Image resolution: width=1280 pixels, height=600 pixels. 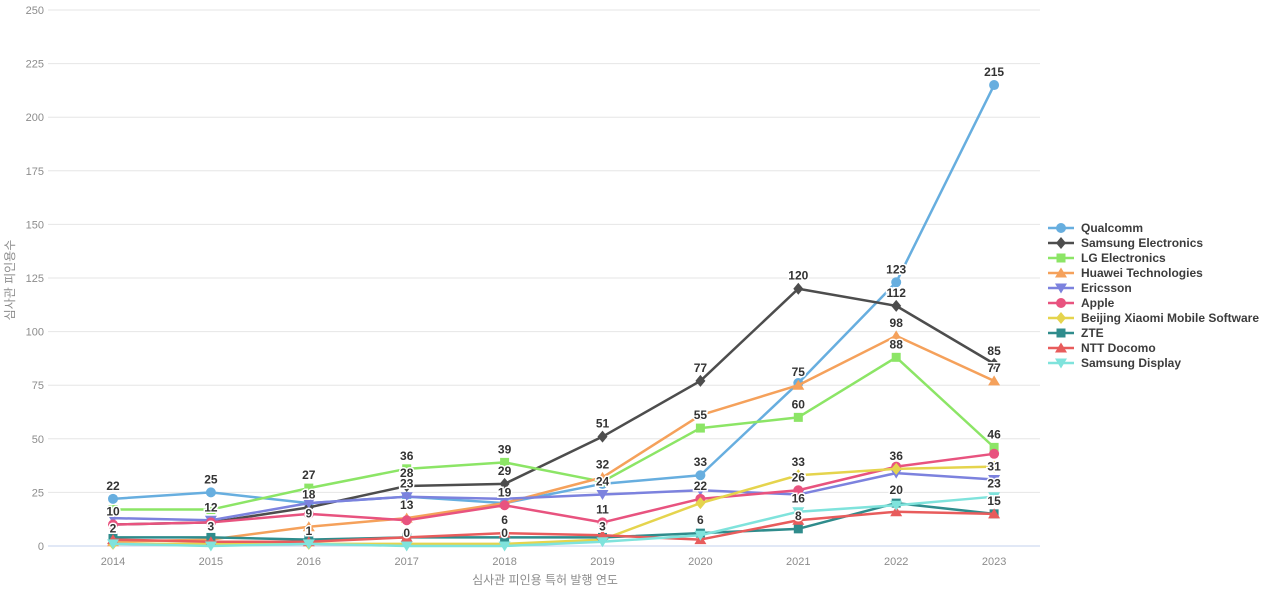 What do you see at coordinates (406, 562) in the screenshot?
I see `x-tick-label: 2017` at bounding box center [406, 562].